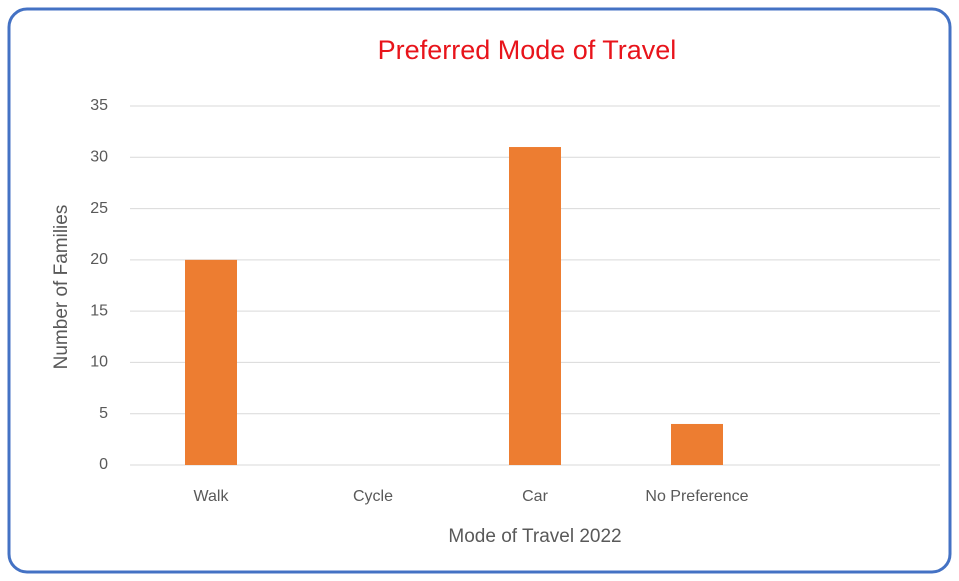 Image resolution: width=959 pixels, height=581 pixels. I want to click on y-tick-label: 5, so click(103, 413).